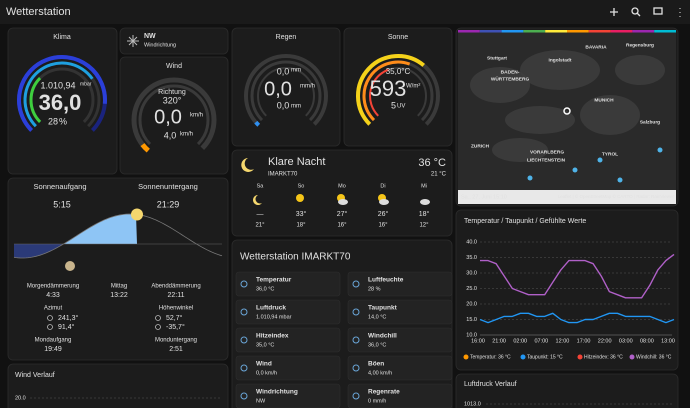 The image size is (690, 408). I want to click on sunrise: 5:15, so click(62, 204).